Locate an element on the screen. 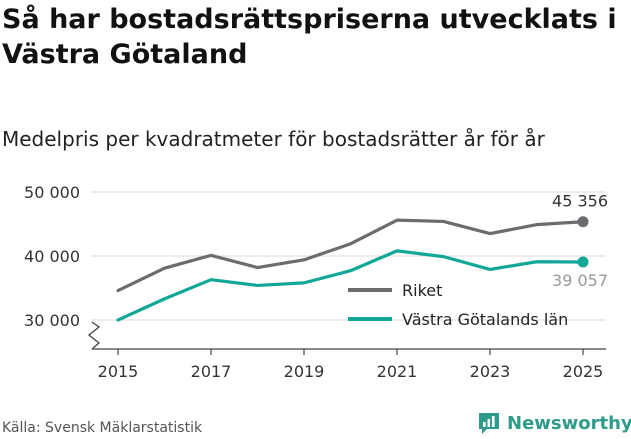 The image size is (631, 439). y-tick-label: 30 000 is located at coordinates (52, 320).